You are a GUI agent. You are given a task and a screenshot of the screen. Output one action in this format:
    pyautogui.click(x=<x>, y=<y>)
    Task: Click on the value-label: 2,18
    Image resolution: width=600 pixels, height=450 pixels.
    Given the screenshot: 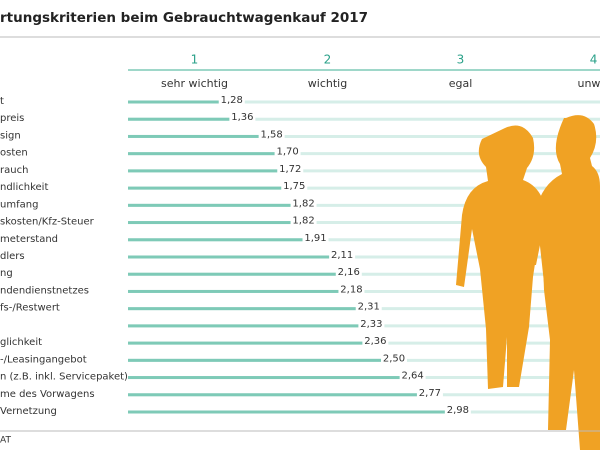 What is the action you would take?
    pyautogui.click(x=351, y=289)
    